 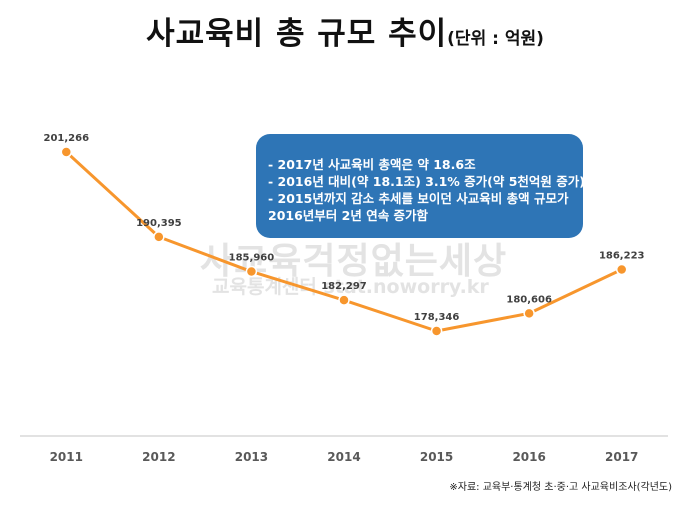 I want to click on data-label: 186,223, so click(x=622, y=255).